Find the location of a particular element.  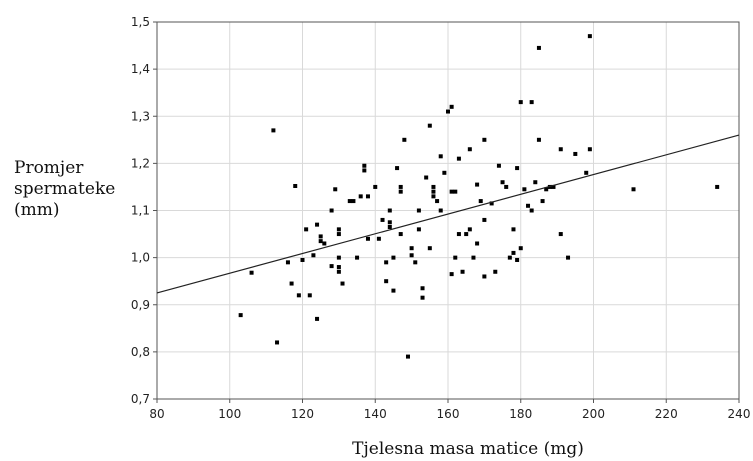

y-axis-title-line-1: Promjer is located at coordinates (49, 168).